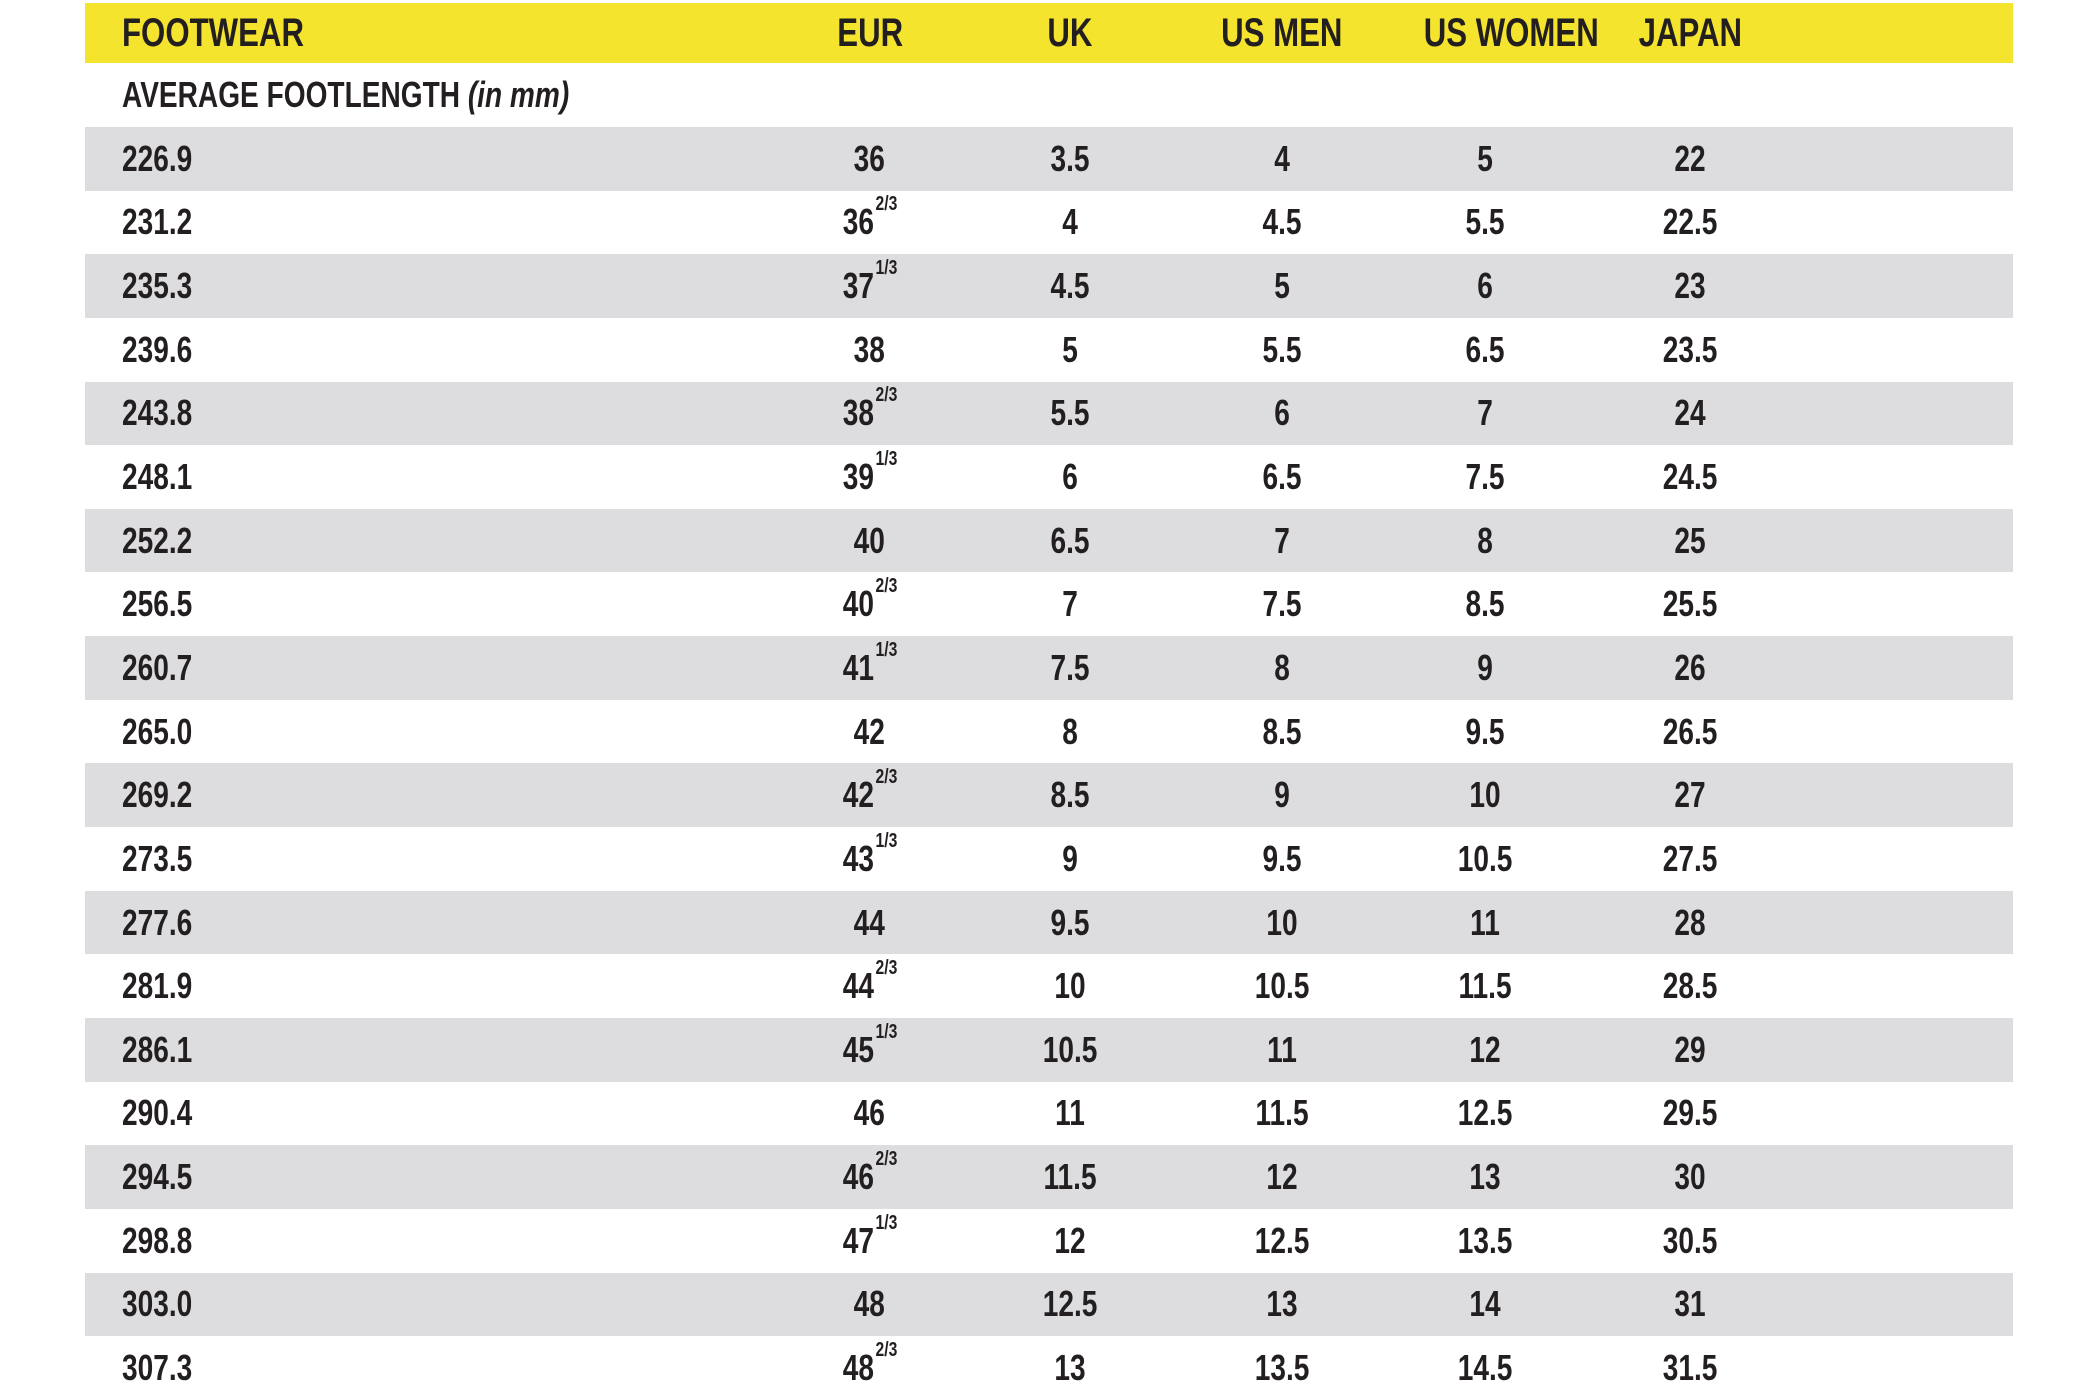 Image resolution: width=2100 pixels, height=1400 pixels. I want to click on cell-eur: 36, so click(869, 158).